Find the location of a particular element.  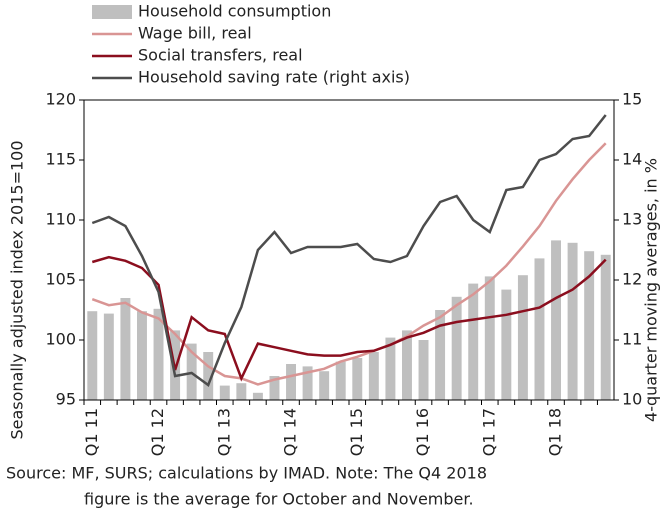

legend-swatch is located at coordinates (112, 12).